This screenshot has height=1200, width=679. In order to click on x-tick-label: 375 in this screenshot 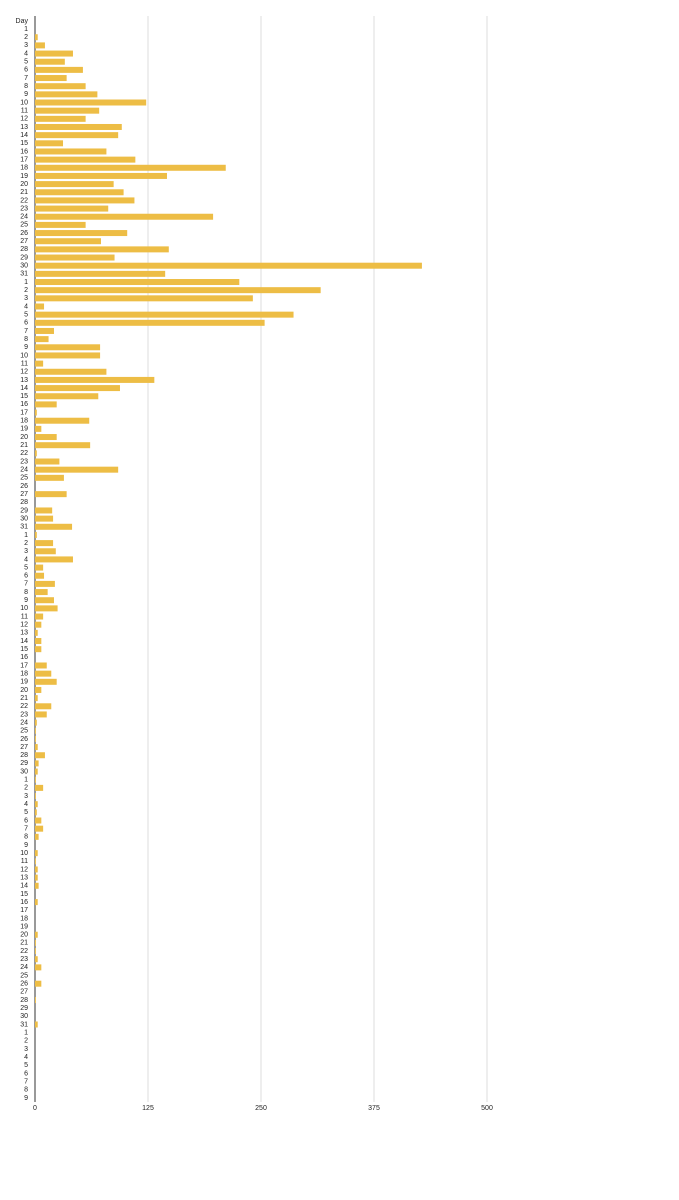, I will do `click(374, 1108)`.